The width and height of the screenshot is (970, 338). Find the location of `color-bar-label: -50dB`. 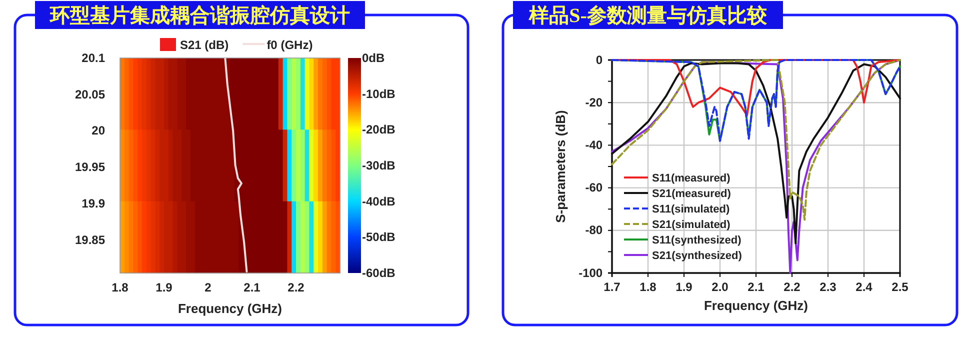

color-bar-label: -50dB is located at coordinates (379, 237).